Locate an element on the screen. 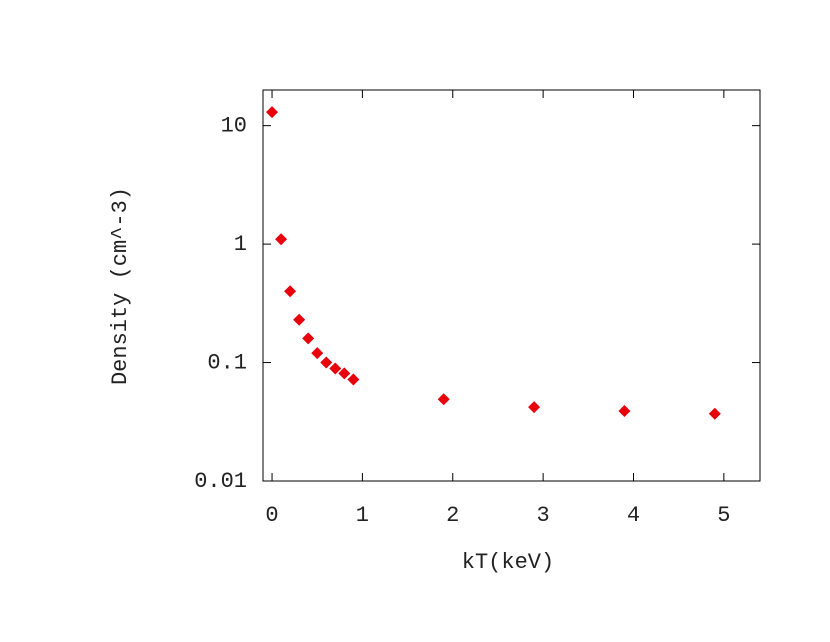 The height and width of the screenshot is (642, 830). x-axis-label: kT(keV) is located at coordinates (508, 562).